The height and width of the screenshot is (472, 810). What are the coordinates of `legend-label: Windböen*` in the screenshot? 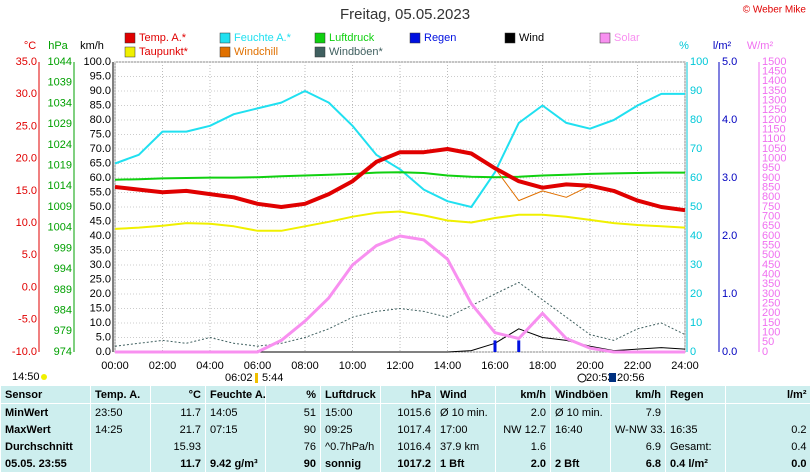 It's located at (356, 52).